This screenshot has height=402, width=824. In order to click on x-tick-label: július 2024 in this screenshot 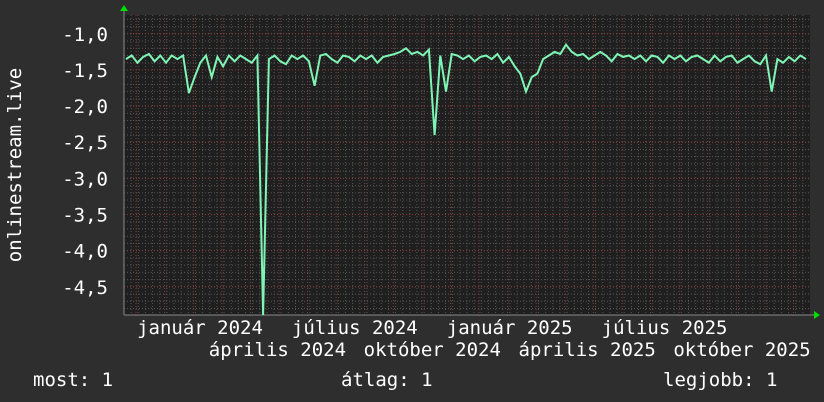, I will do `click(355, 328)`.